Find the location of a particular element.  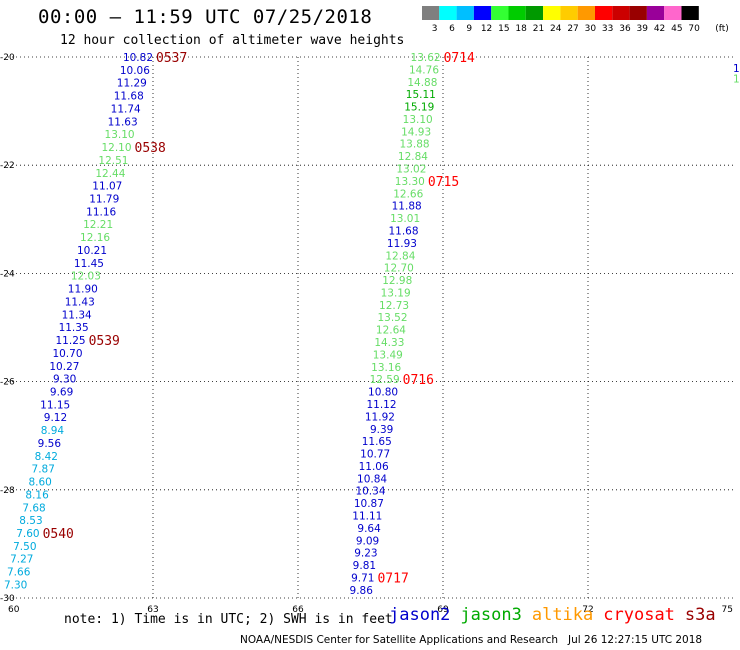

wave-height-label: 7.30 is located at coordinates (15, 585).